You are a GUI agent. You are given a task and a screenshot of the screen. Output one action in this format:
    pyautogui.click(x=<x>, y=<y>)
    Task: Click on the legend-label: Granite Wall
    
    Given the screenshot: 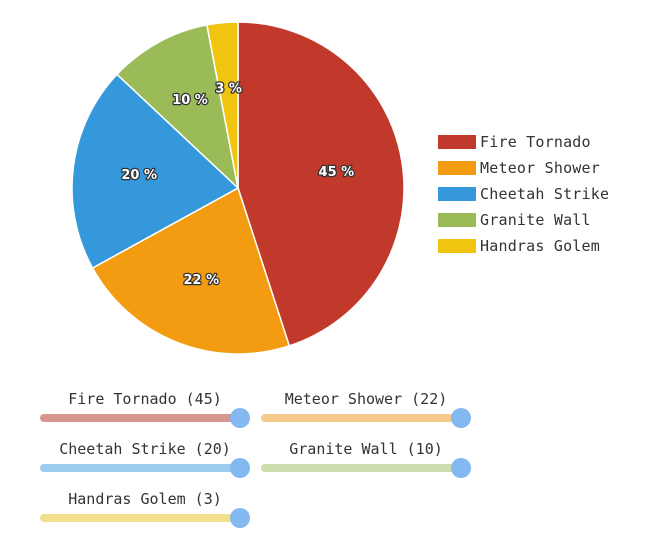 What is the action you would take?
    pyautogui.click(x=535, y=220)
    